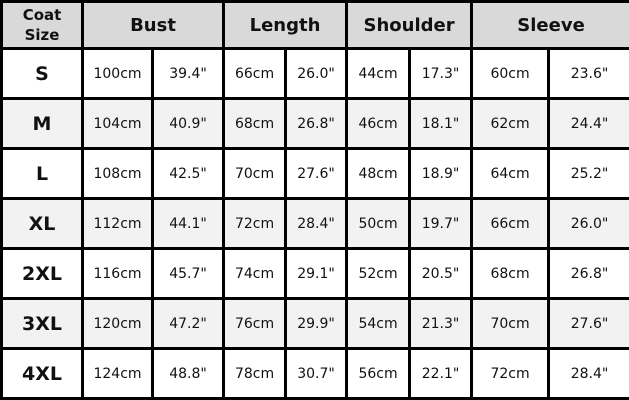 This screenshot has height=400, width=629. Describe the element at coordinates (188, 373) in the screenshot. I see `measurement-cell: 48.8"` at that location.